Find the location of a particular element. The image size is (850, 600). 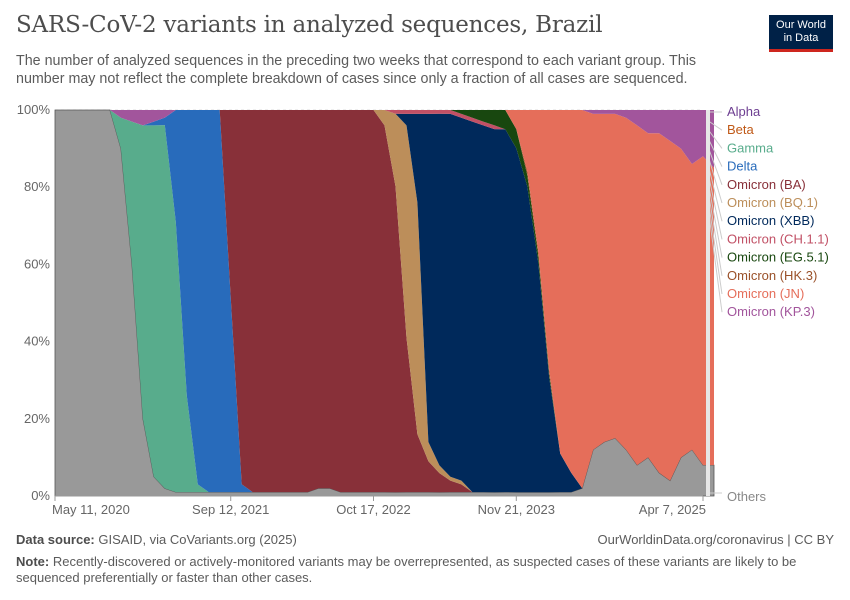

legend-item: Gamma is located at coordinates (750, 147).